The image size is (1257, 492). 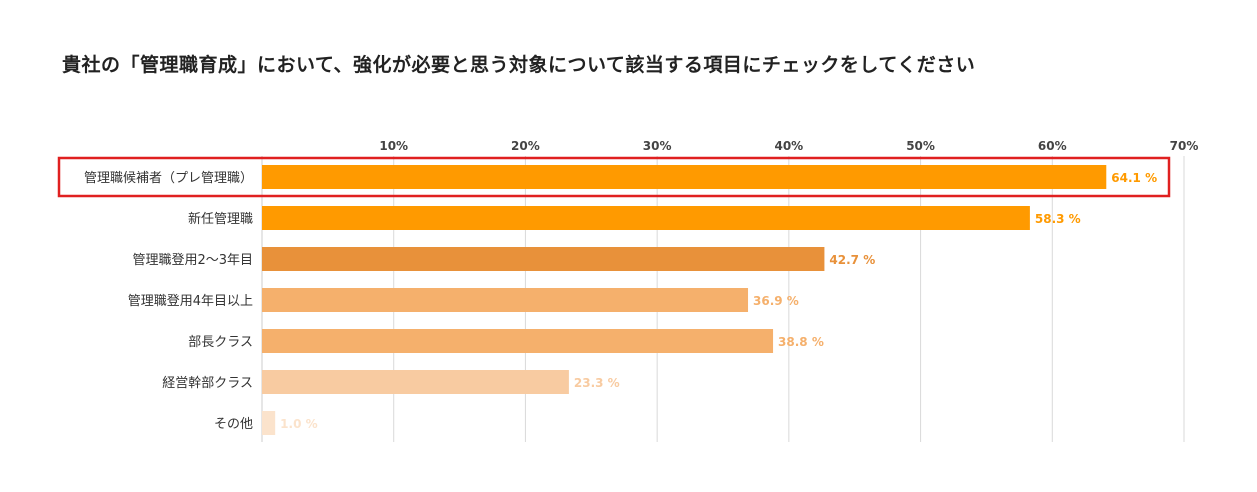 What do you see at coordinates (1052, 146) in the screenshot?
I see `x-tick-label: 60%` at bounding box center [1052, 146].